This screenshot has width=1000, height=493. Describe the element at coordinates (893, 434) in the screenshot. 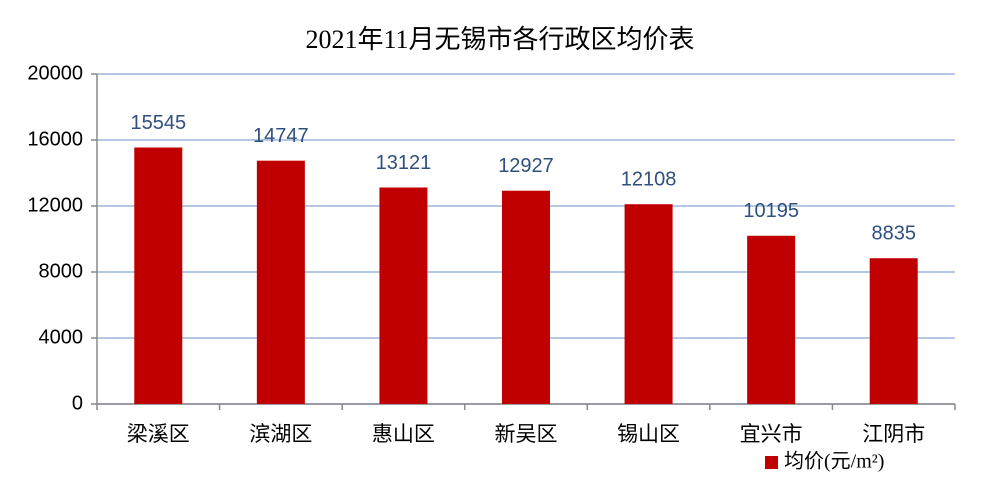

I see `x-tick-label: 江阴市` at that location.